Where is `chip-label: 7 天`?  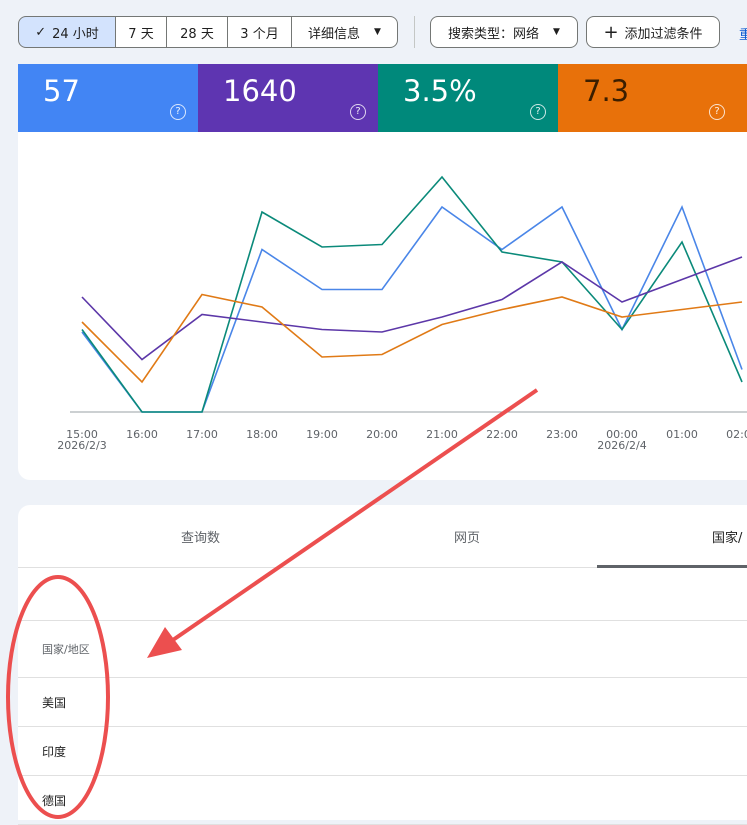
chip-label: 7 天 is located at coordinates (141, 34).